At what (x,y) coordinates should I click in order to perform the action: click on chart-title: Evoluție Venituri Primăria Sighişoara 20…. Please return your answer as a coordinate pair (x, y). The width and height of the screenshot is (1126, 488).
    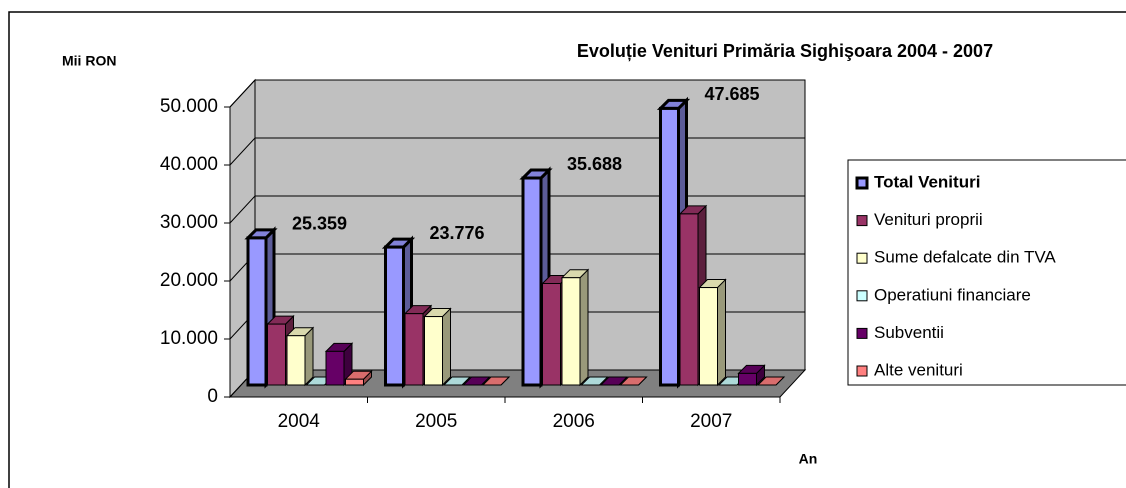
    Looking at the image, I should click on (785, 51).